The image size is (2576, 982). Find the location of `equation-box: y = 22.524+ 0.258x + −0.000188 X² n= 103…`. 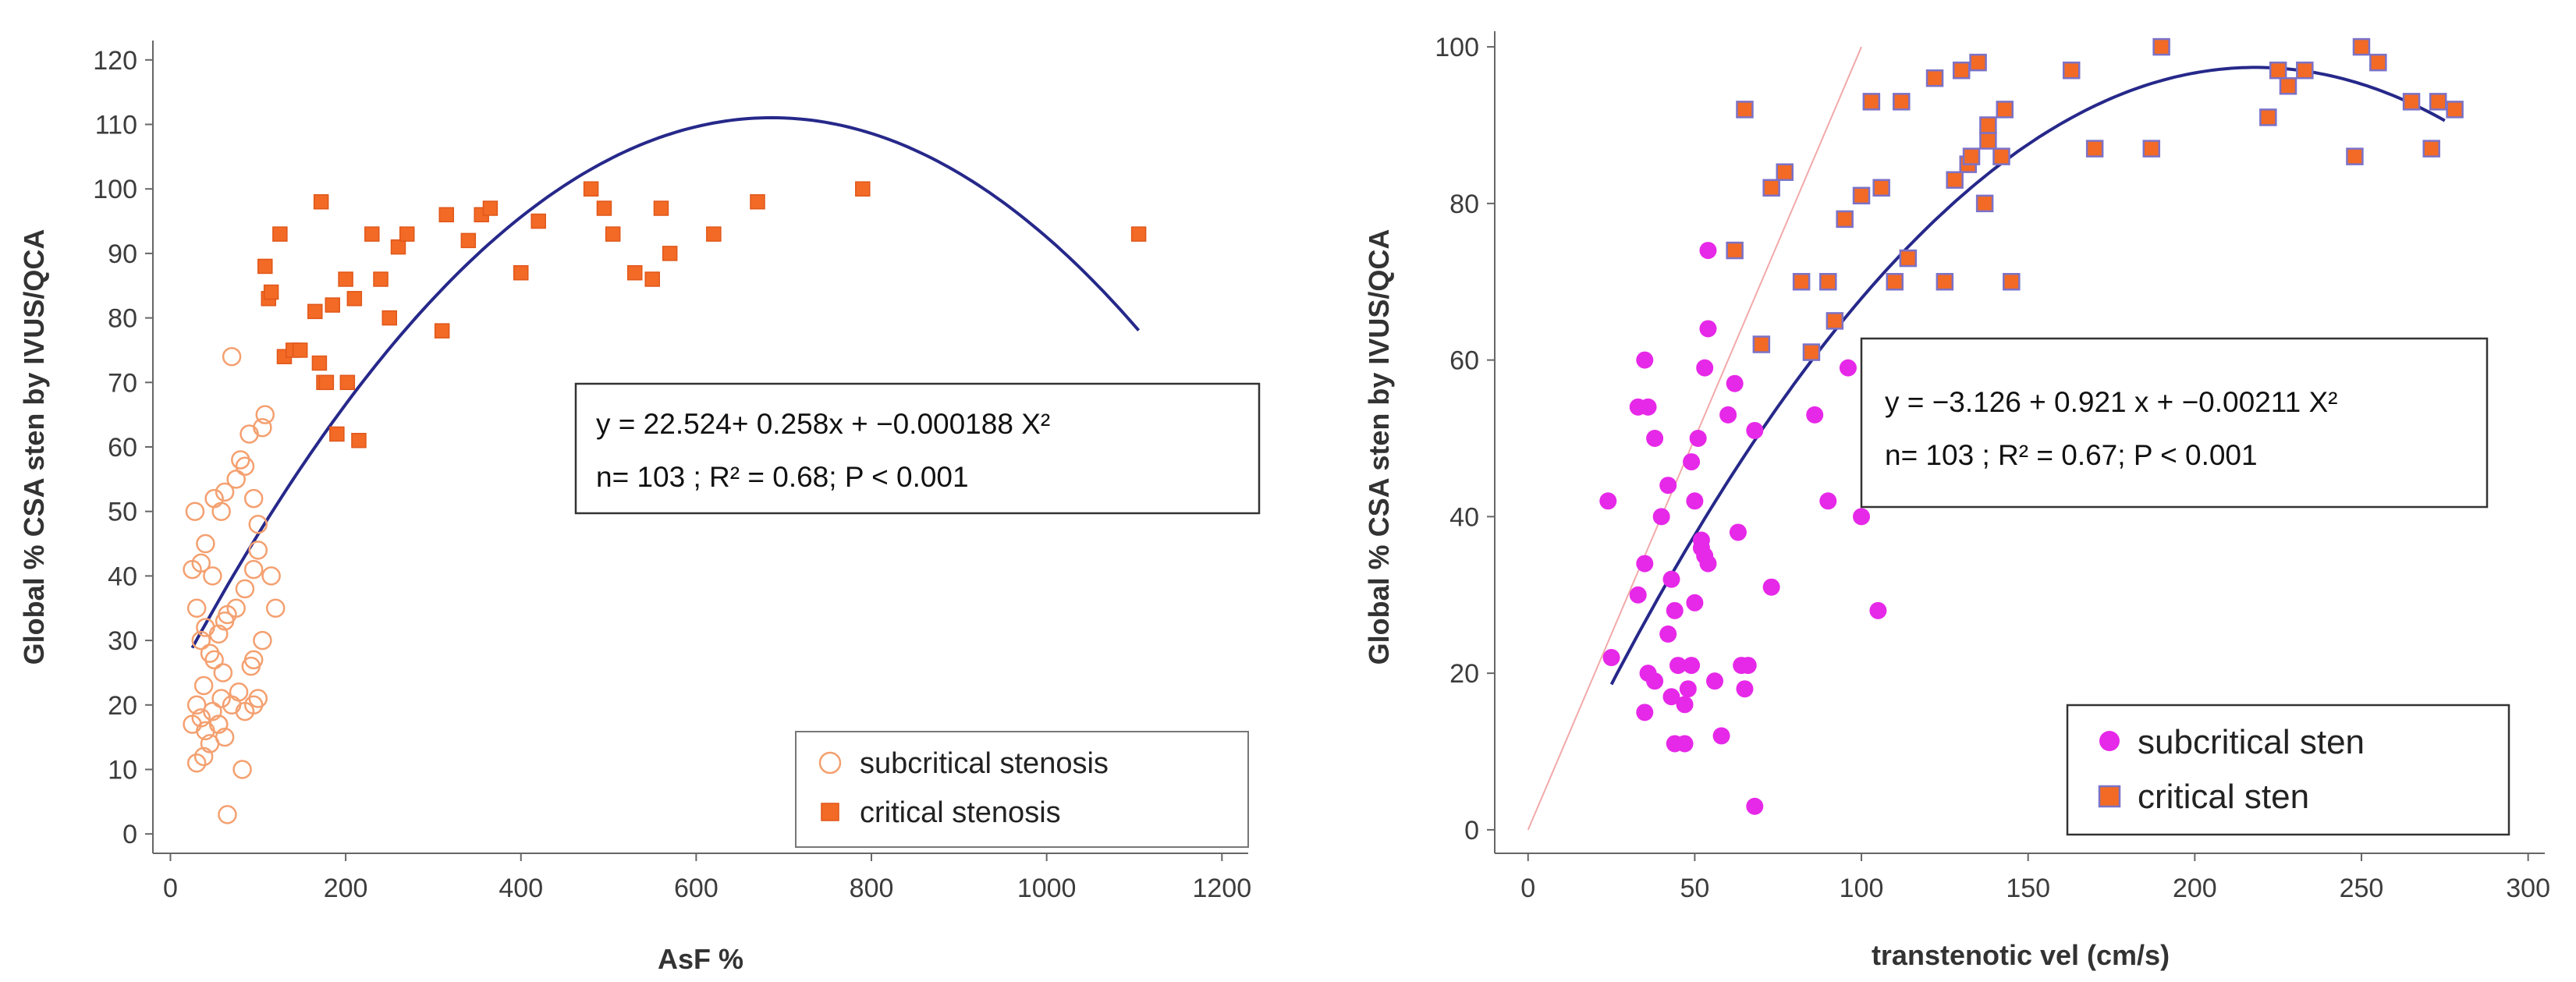

equation-box: y = 22.524+ 0.258x + −0.000188 X² n= 103… is located at coordinates (917, 448).